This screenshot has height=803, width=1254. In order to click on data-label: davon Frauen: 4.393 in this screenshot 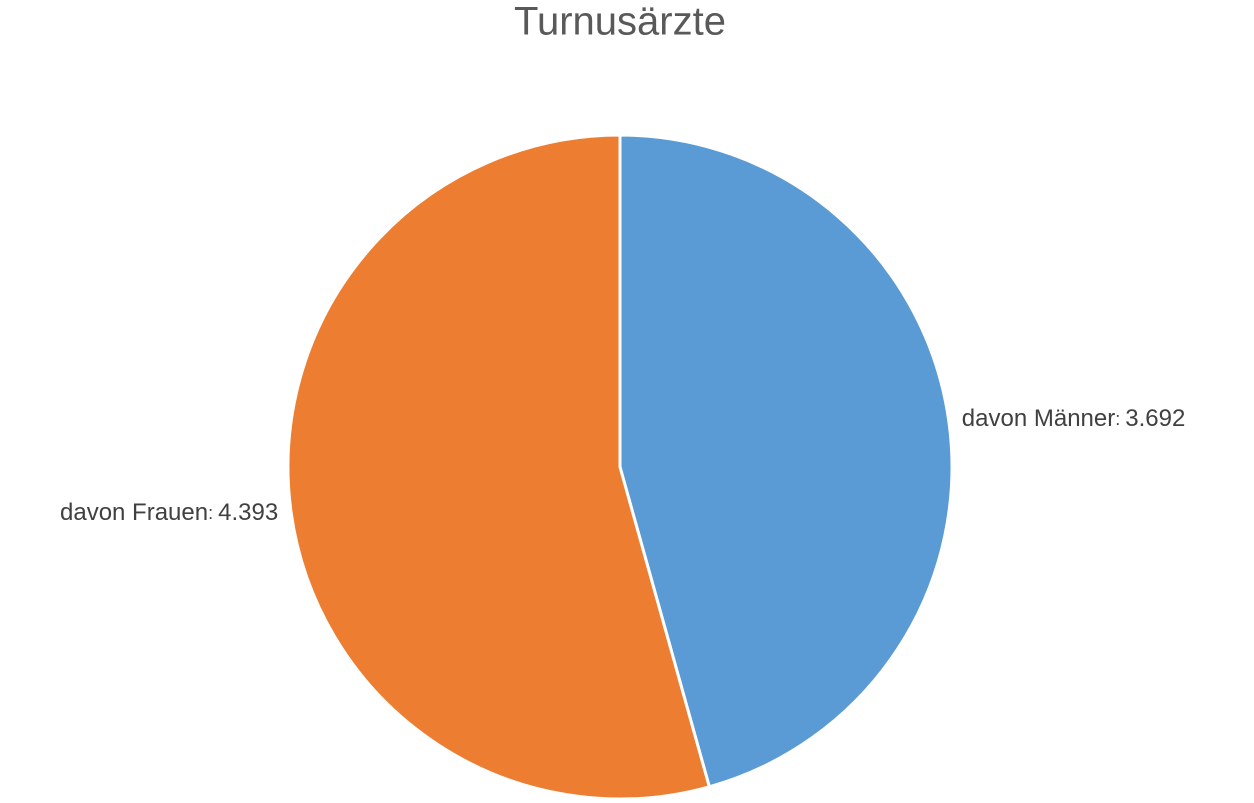, I will do `click(169, 512)`.